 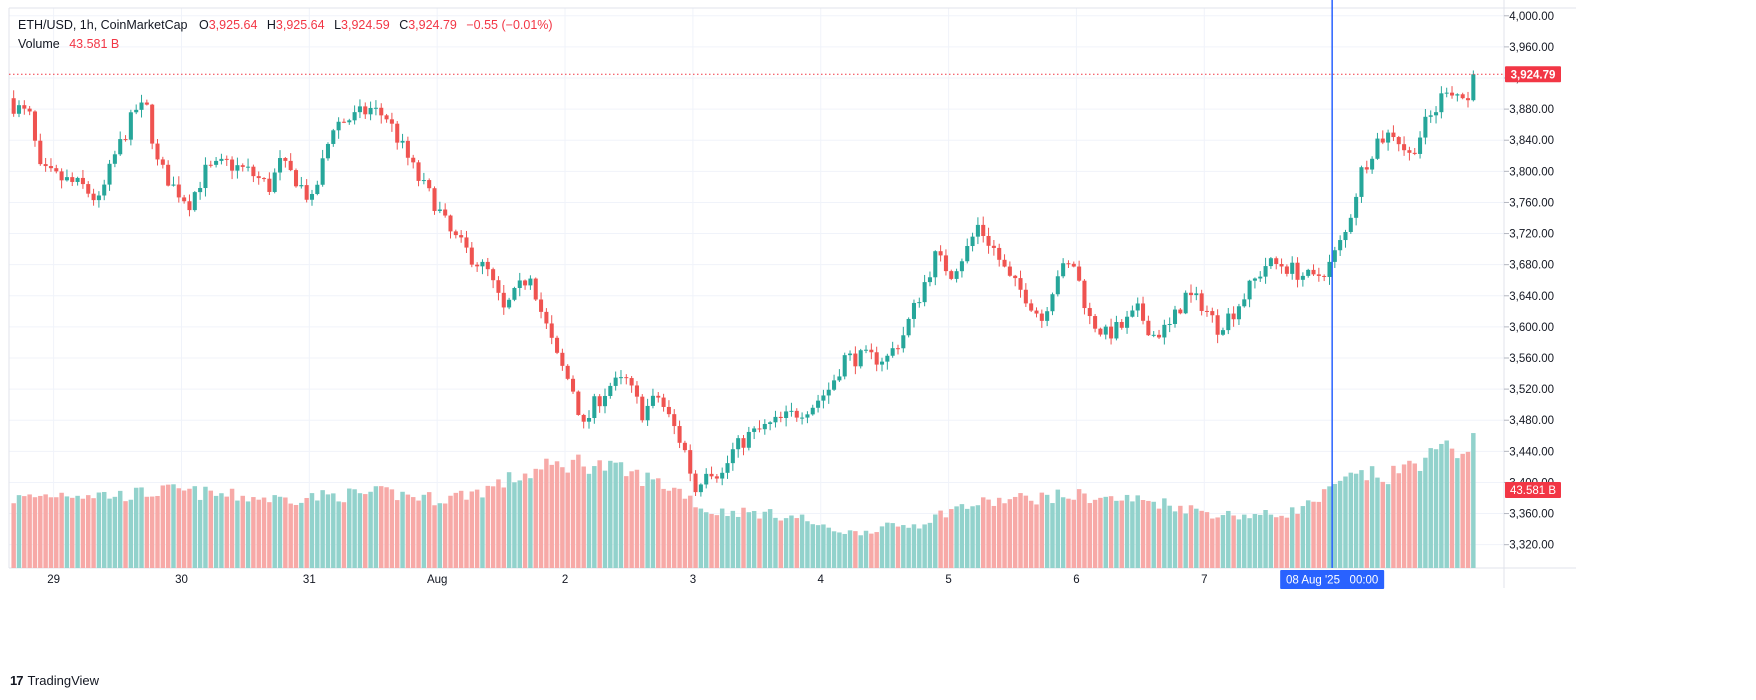 What do you see at coordinates (54, 680) in the screenshot?
I see `tradingview-logo: 17 TradingView` at bounding box center [54, 680].